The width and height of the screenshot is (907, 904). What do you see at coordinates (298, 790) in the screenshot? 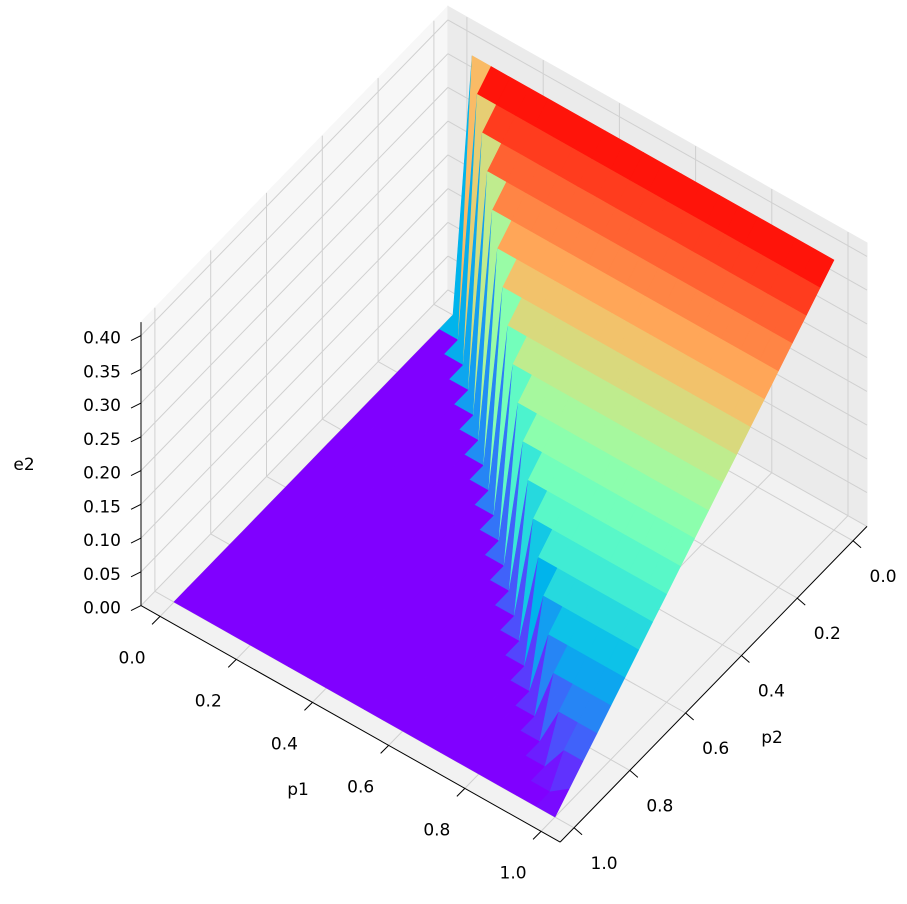
I see `x-axis-label: p1` at bounding box center [298, 790].